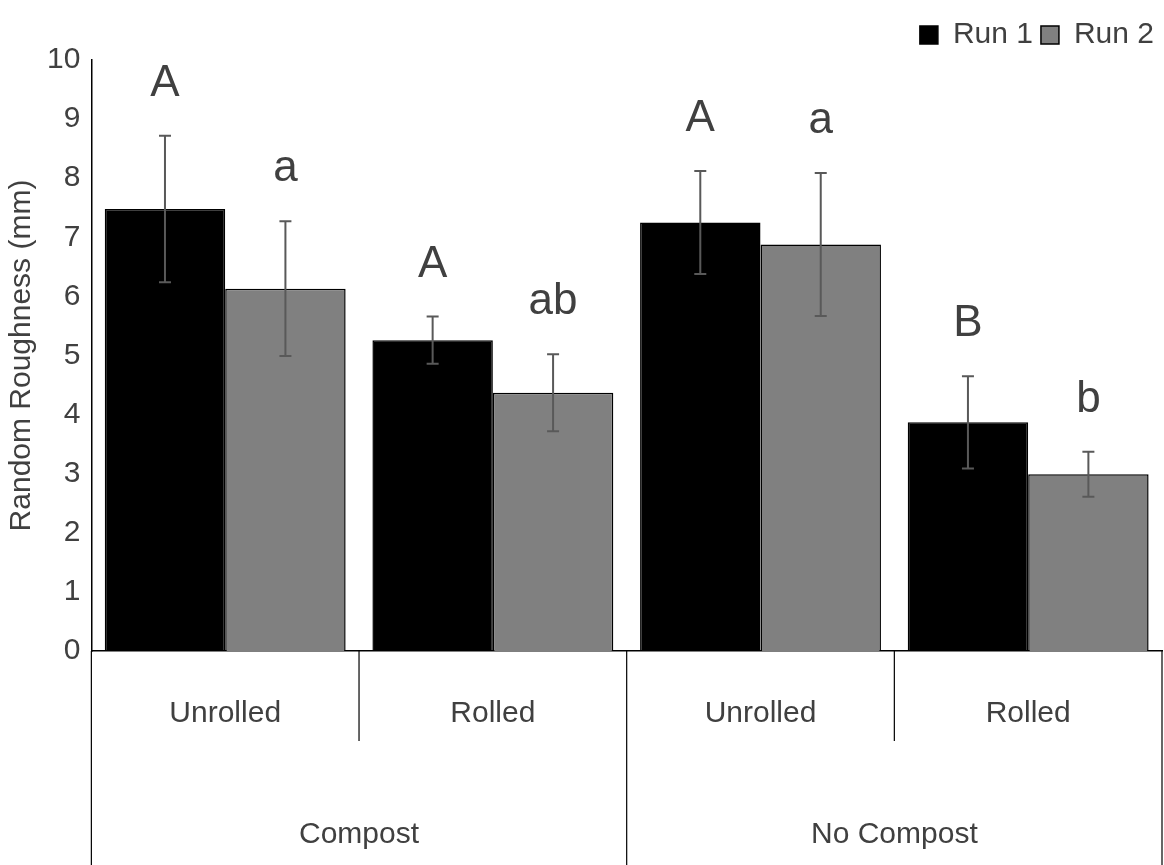 This screenshot has width=1164, height=865. I want to click on legend-label: Run 1, so click(992, 33).